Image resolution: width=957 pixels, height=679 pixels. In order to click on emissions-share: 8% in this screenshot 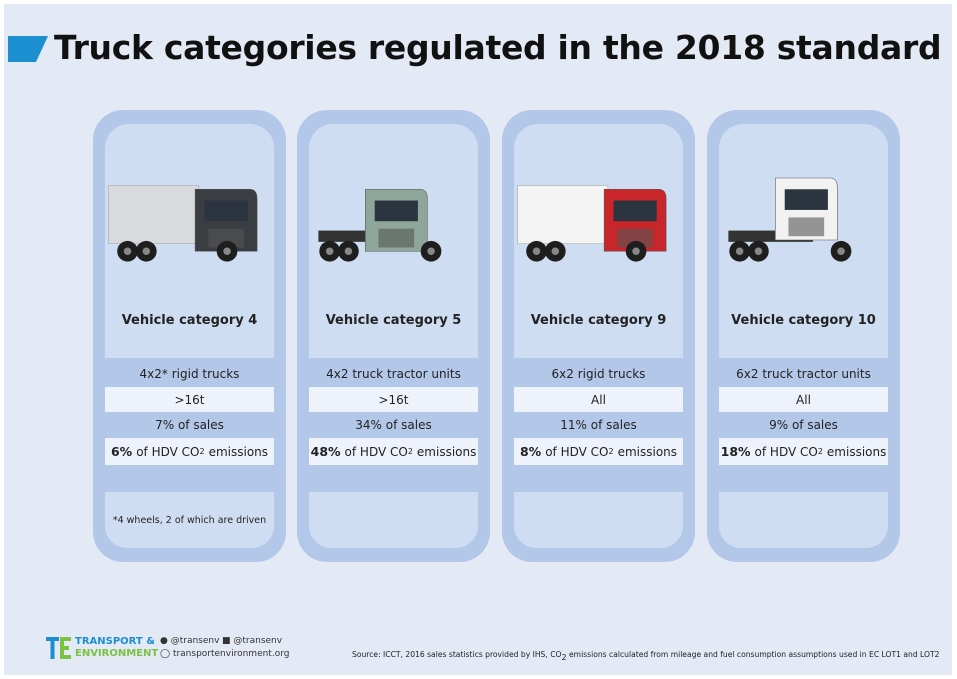, I will do `click(530, 451)`.